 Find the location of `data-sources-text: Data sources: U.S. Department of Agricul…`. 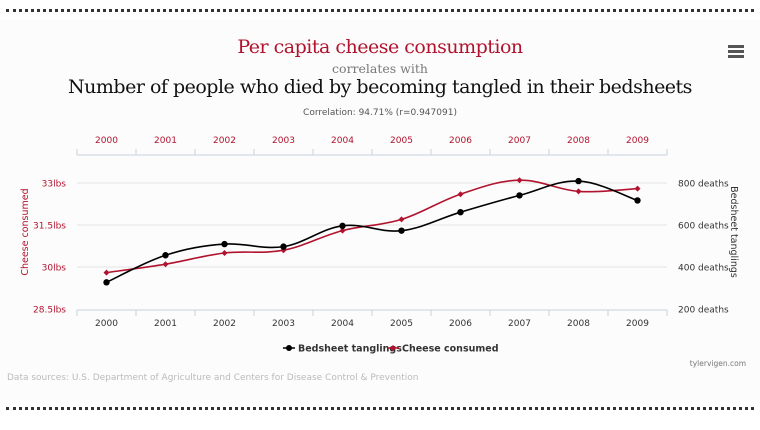

data-sources-text: Data sources: U.S. Department of Agricul… is located at coordinates (213, 378).